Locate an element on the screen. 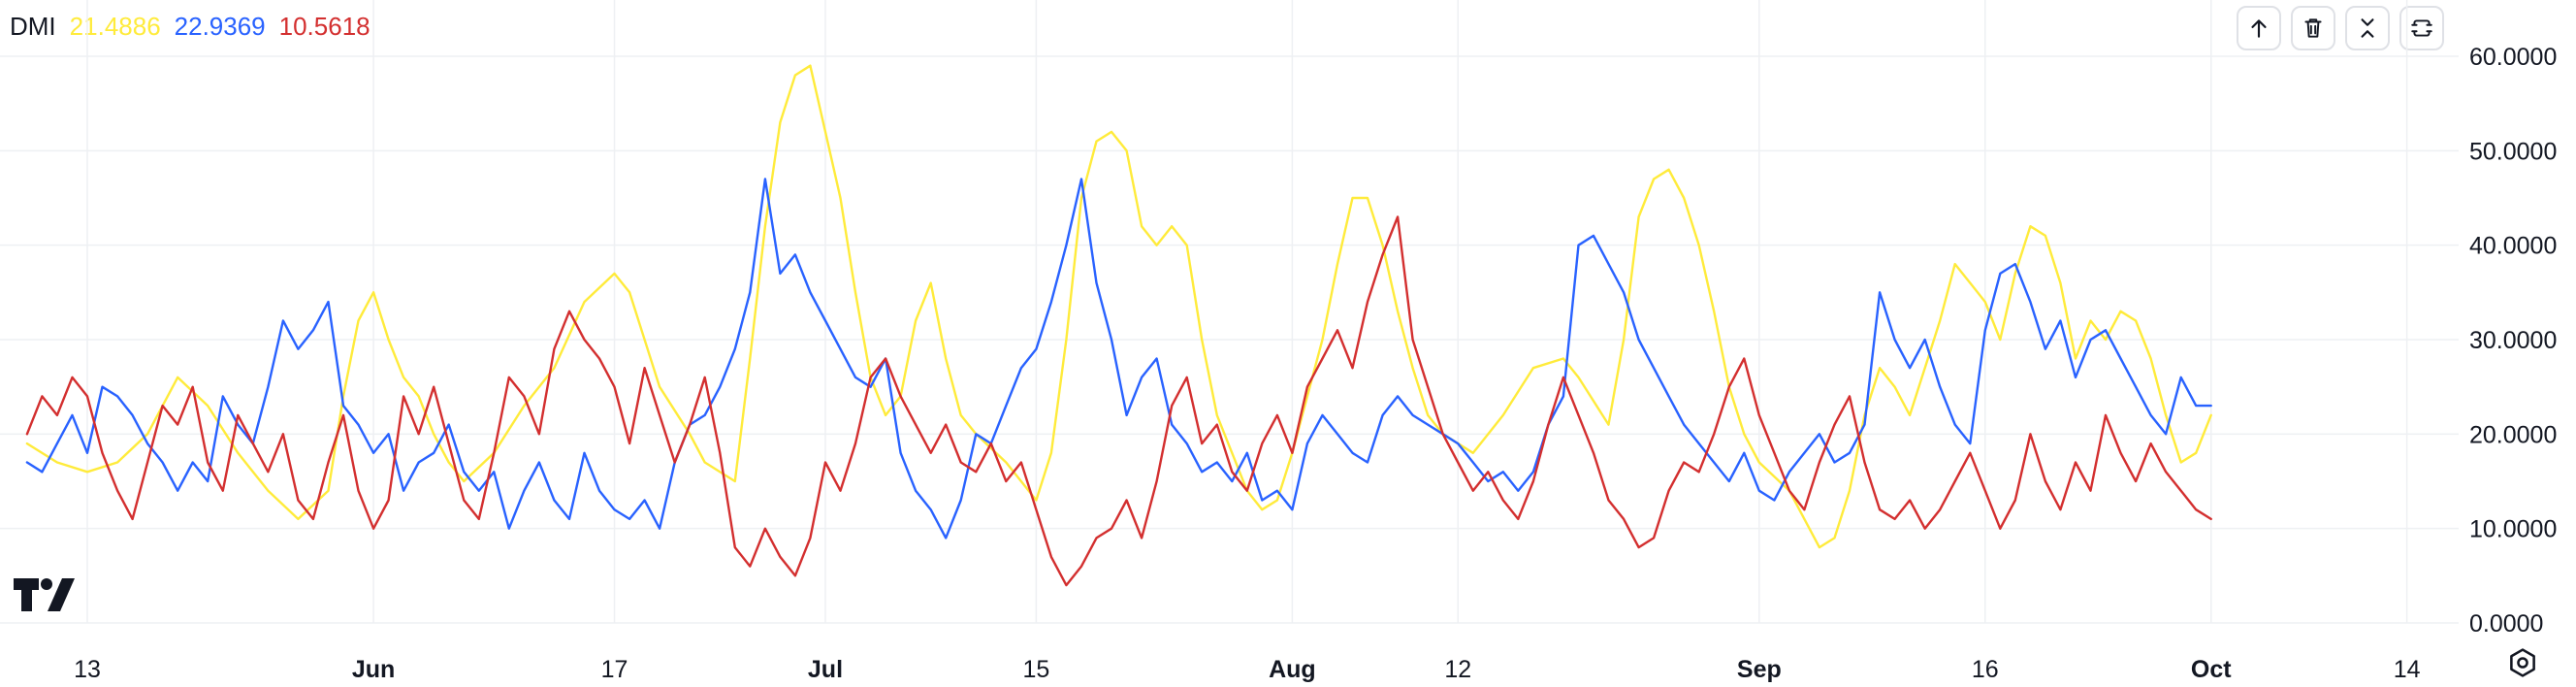  tradingview-logo is located at coordinates (45, 597).